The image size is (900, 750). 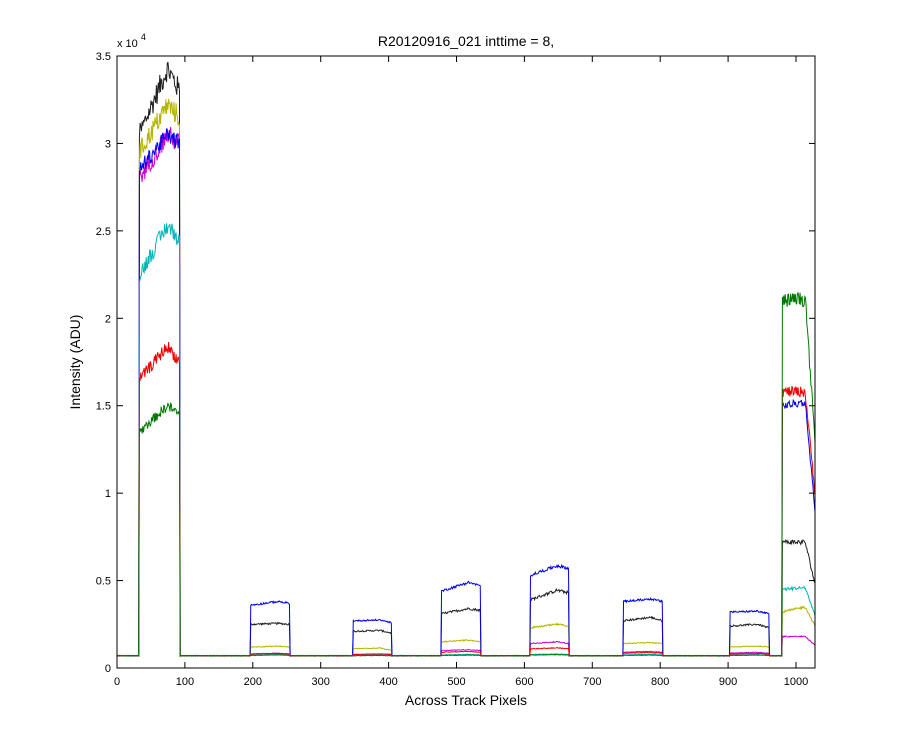 What do you see at coordinates (253, 682) in the screenshot?
I see `x-tick-label: 200` at bounding box center [253, 682].